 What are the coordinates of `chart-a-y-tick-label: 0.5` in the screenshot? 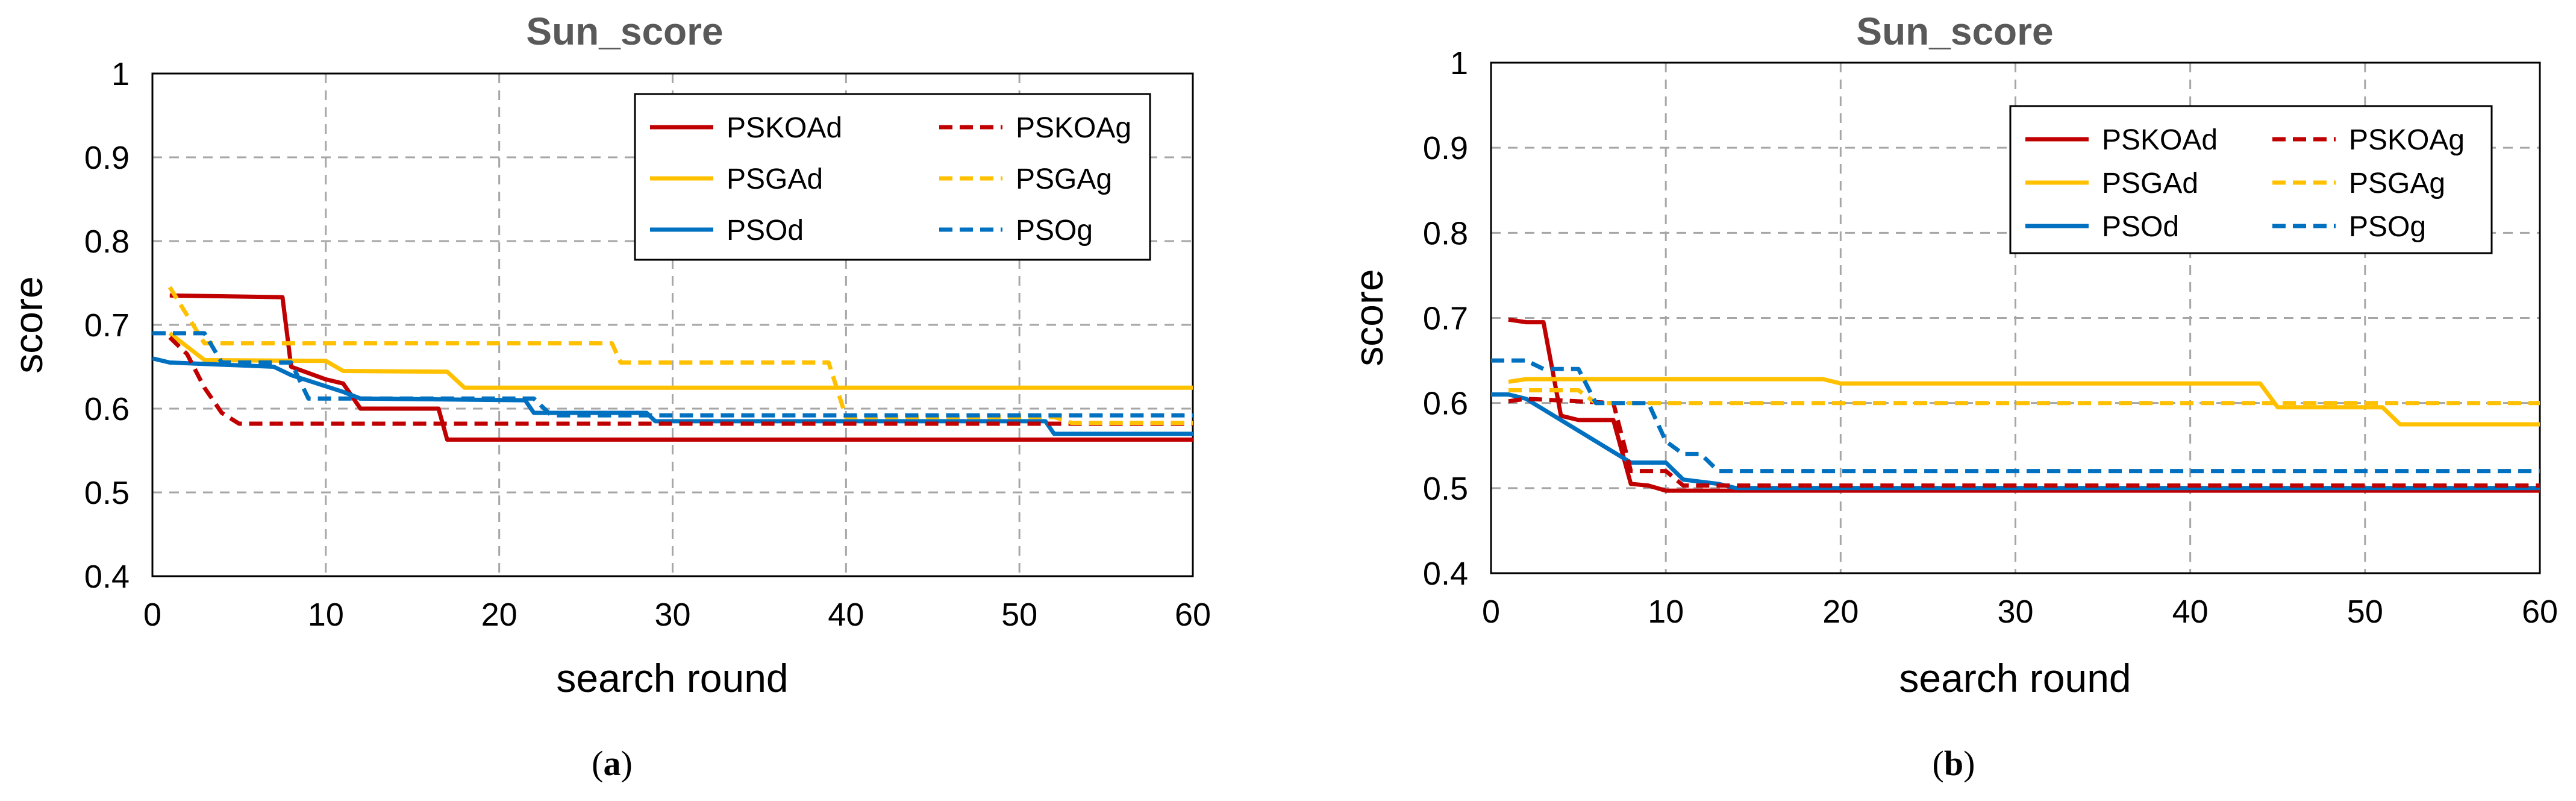 It's located at (107, 493).